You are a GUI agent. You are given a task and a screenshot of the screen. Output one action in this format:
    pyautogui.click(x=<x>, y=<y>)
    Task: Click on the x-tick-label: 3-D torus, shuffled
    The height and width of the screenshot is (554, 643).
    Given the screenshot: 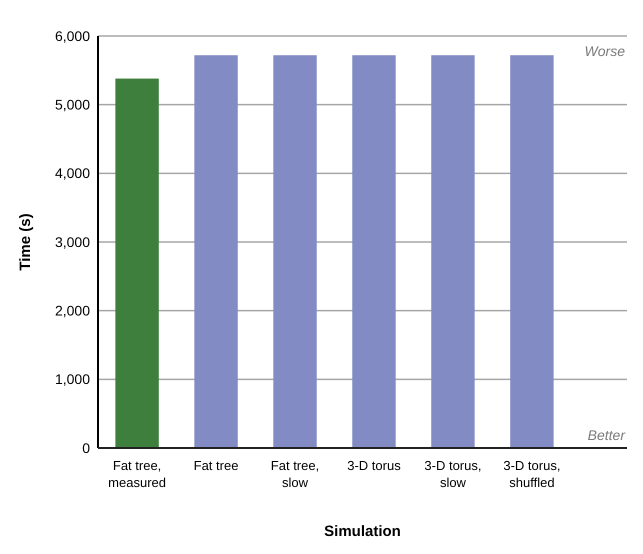 What is the action you would take?
    pyautogui.click(x=531, y=474)
    